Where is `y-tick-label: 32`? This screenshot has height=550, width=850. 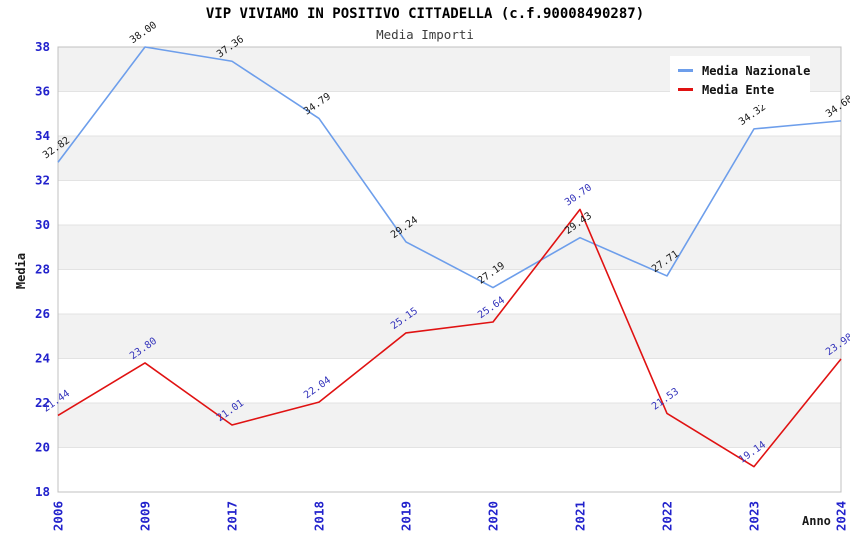
y-tick-label: 32 is located at coordinates (42, 180).